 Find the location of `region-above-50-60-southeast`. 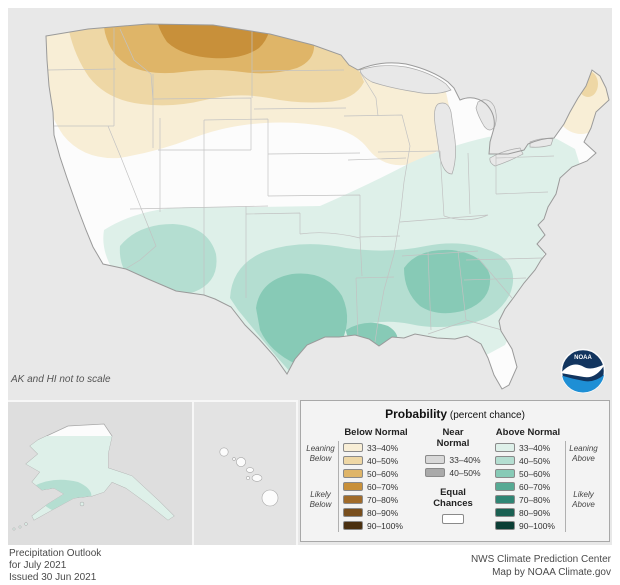

region-above-50-60-southeast is located at coordinates (447, 281).